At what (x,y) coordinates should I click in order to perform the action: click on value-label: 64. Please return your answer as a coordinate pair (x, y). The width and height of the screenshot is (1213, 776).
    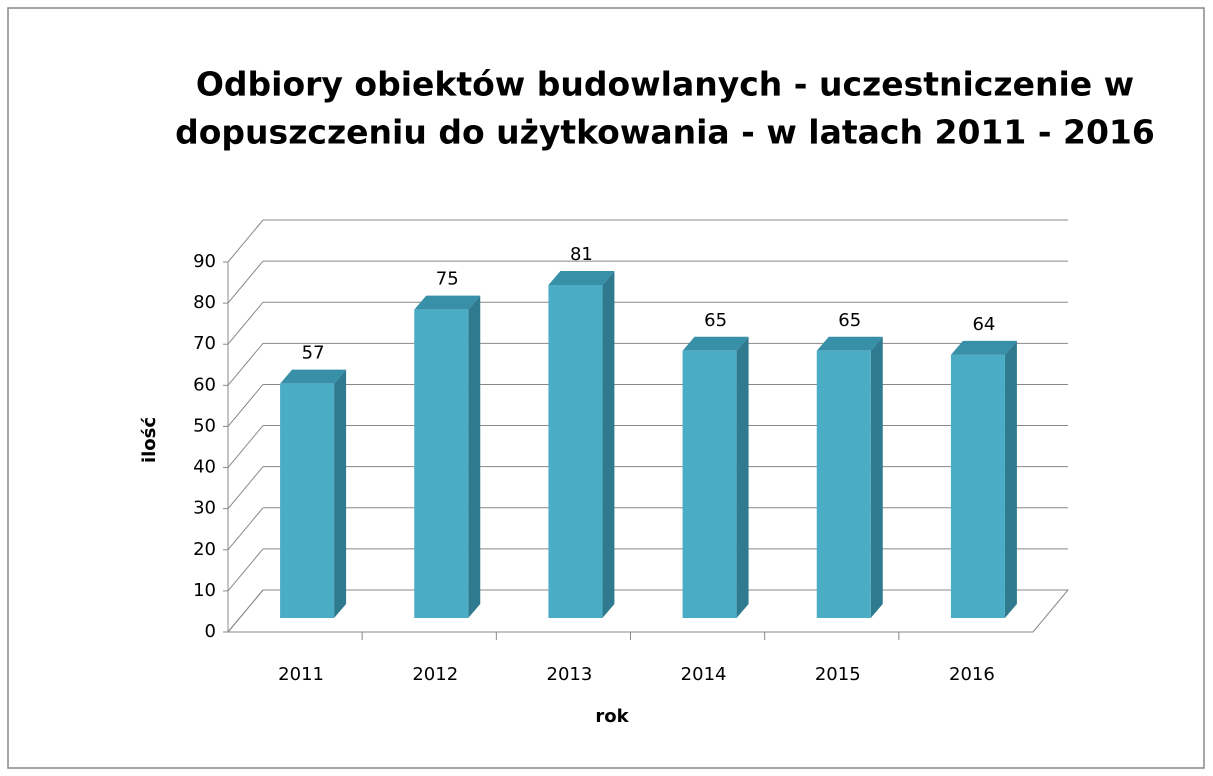
    Looking at the image, I should click on (983, 324).